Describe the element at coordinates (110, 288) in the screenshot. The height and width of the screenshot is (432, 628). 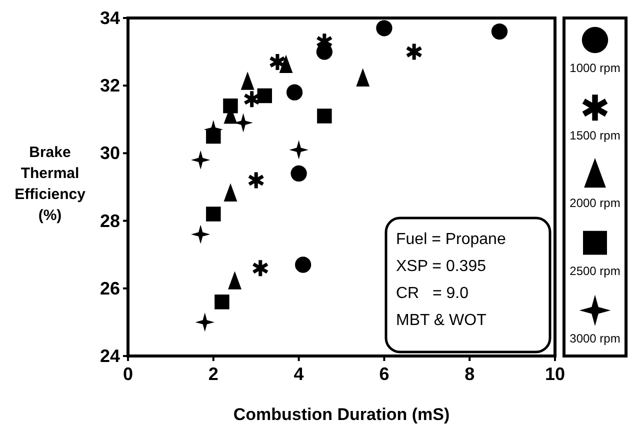
I see `y-tick-label: 26` at that location.